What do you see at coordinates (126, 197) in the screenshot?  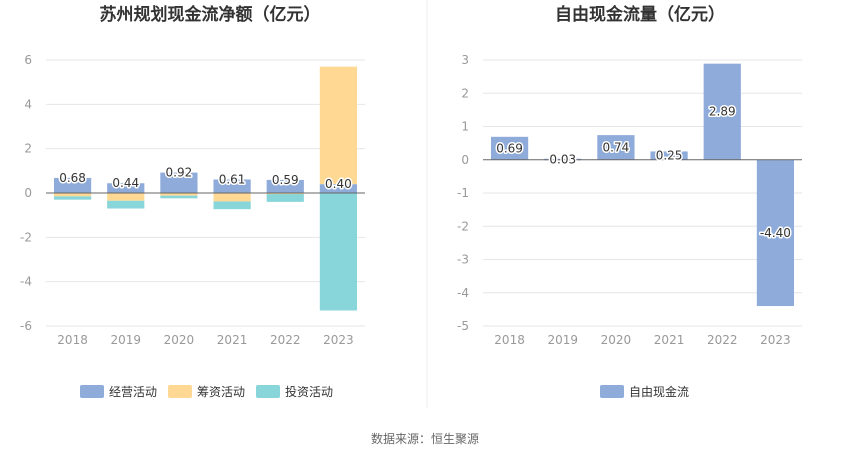 I see `left-bar-筹资活动-2019` at bounding box center [126, 197].